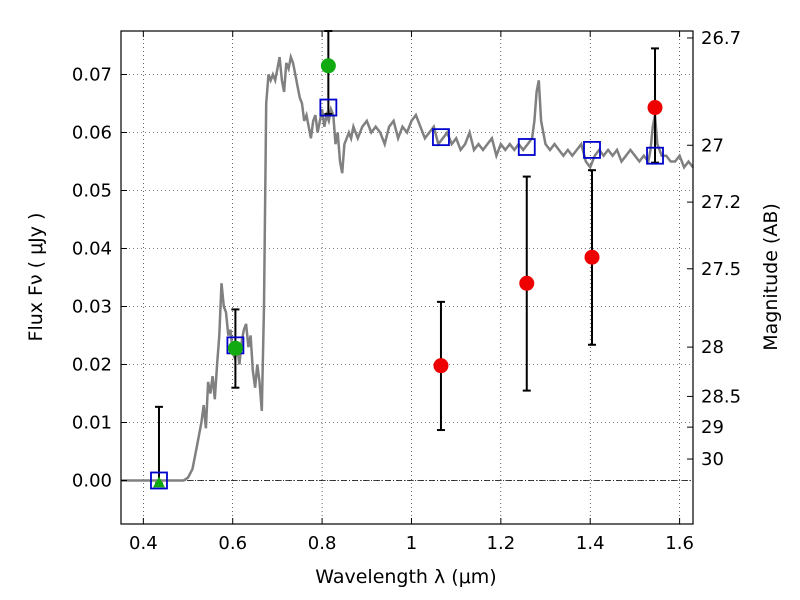 The height and width of the screenshot is (600, 800). What do you see at coordinates (92, 75) in the screenshot?
I see `y-tick-label: 0.07` at bounding box center [92, 75].